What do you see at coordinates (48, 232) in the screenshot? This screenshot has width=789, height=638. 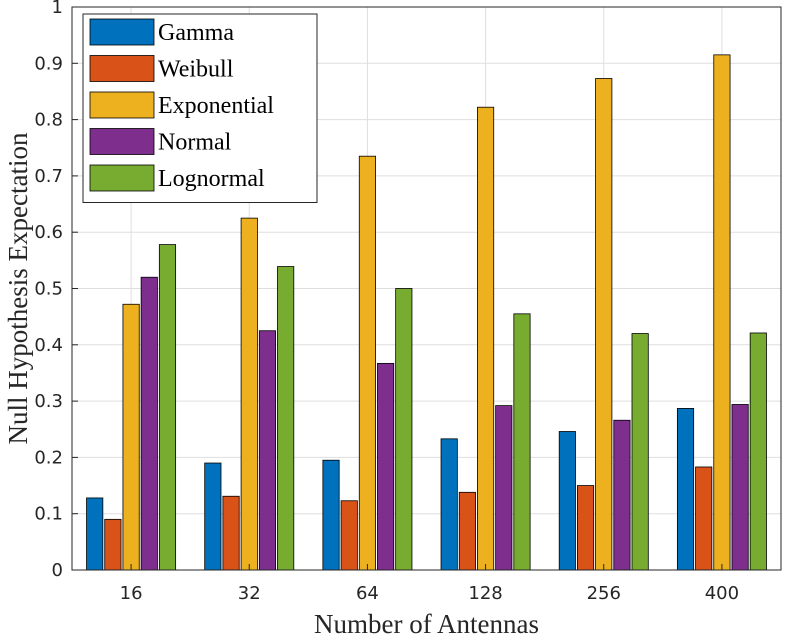 I see `y-tick-label: 0.6` at bounding box center [48, 232].